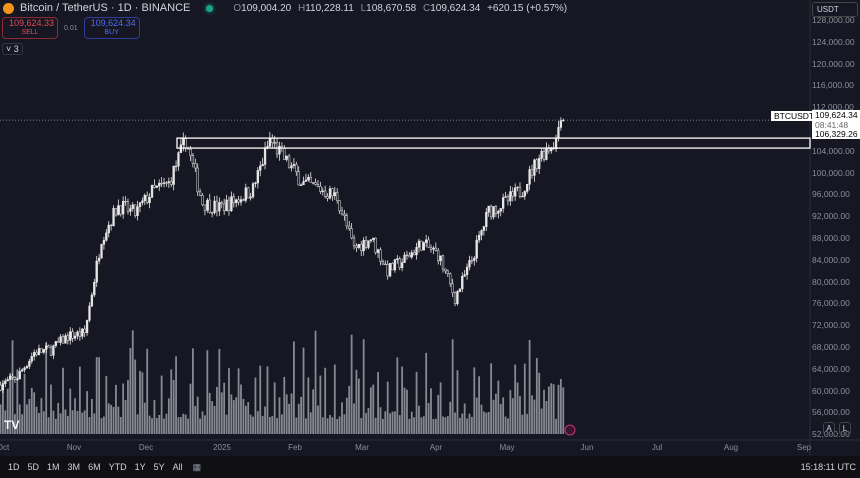 The width and height of the screenshot is (860, 478). Describe the element at coordinates (831, 238) in the screenshot. I see `price-axis-label: 88,000.00` at that location.